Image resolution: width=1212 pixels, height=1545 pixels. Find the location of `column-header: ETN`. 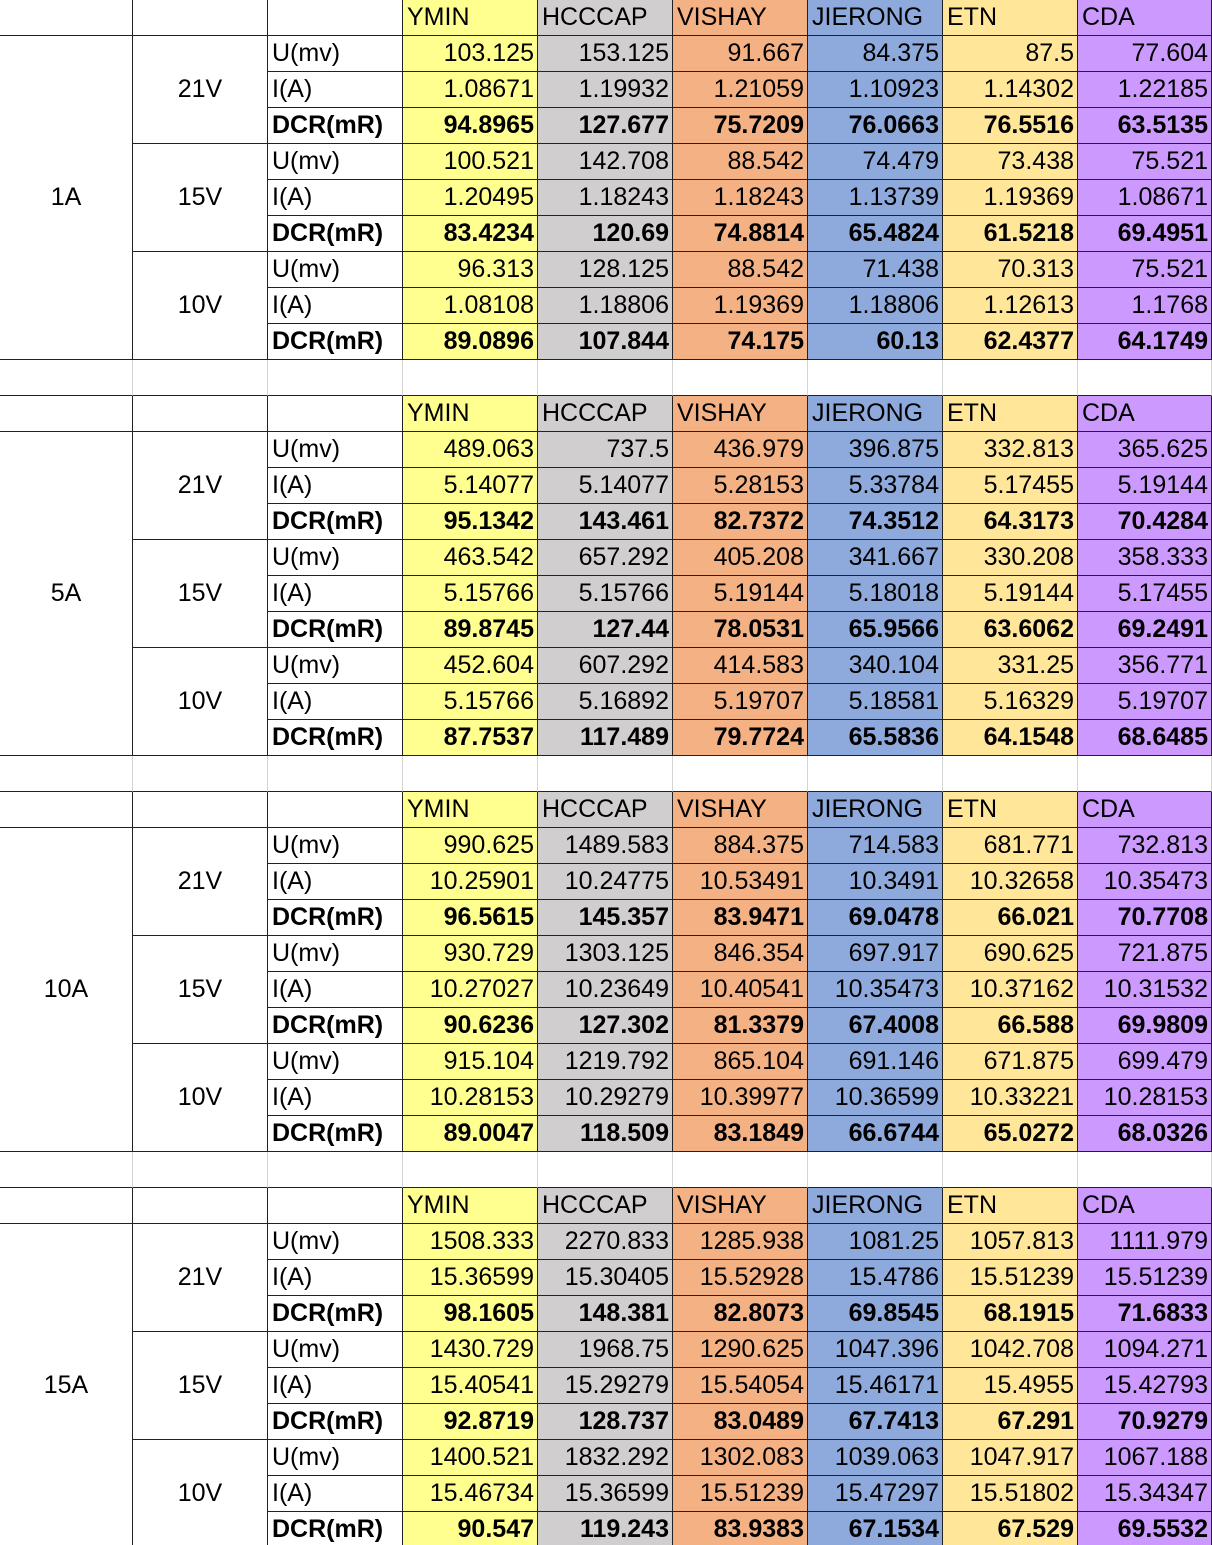

column-header: ETN is located at coordinates (1010, 1206).